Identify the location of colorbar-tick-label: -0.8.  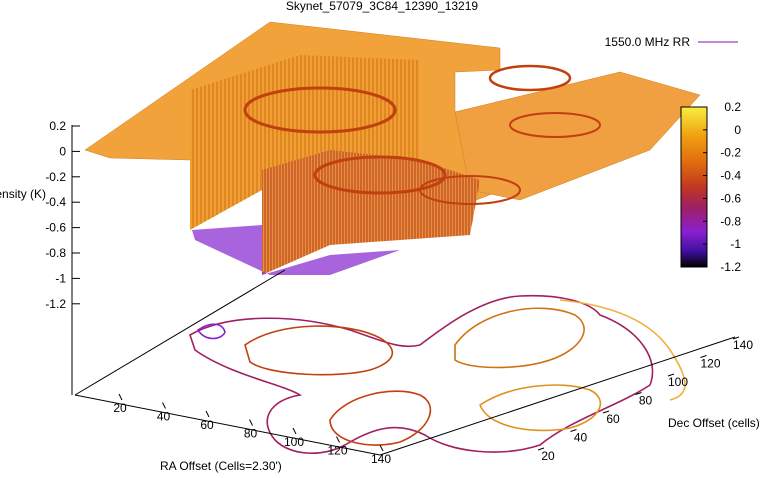
(730, 221).